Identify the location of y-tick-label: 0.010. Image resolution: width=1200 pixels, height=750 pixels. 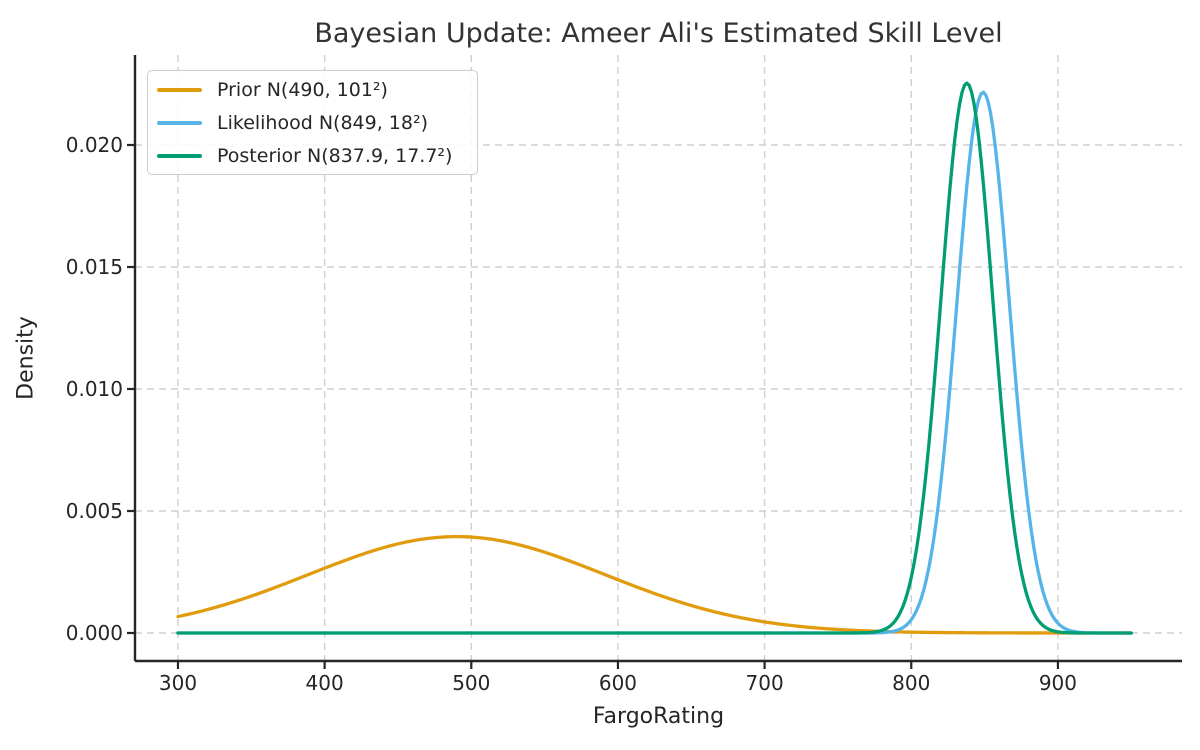
(94, 388).